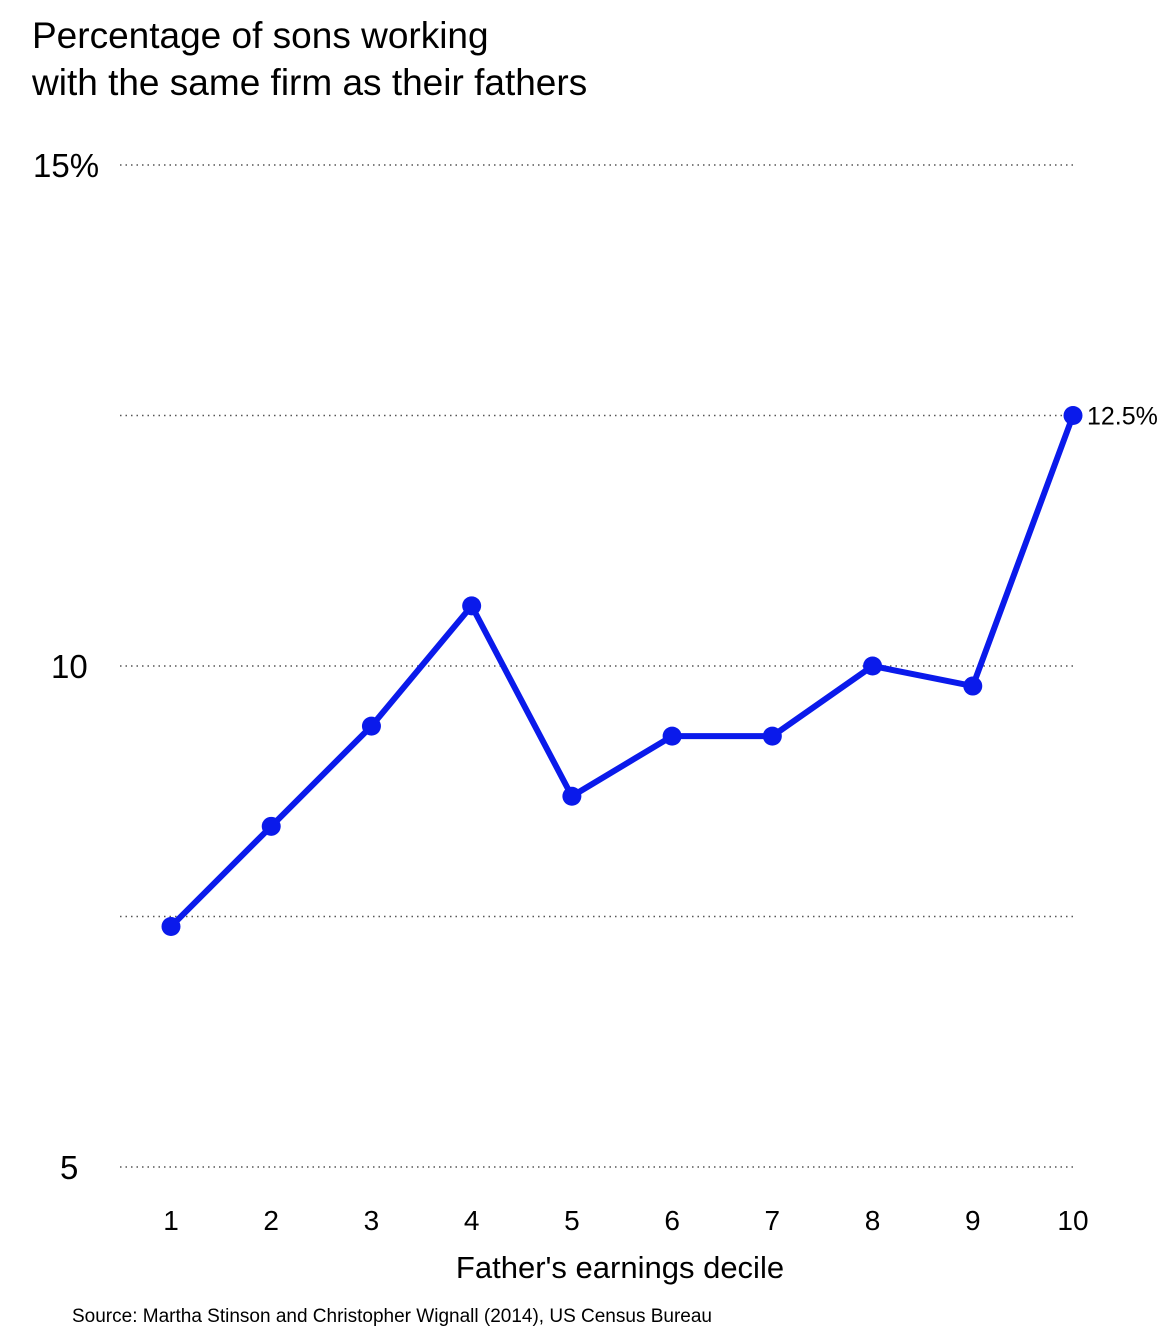  What do you see at coordinates (672, 1220) in the screenshot?
I see `x-tick-label: 6` at bounding box center [672, 1220].